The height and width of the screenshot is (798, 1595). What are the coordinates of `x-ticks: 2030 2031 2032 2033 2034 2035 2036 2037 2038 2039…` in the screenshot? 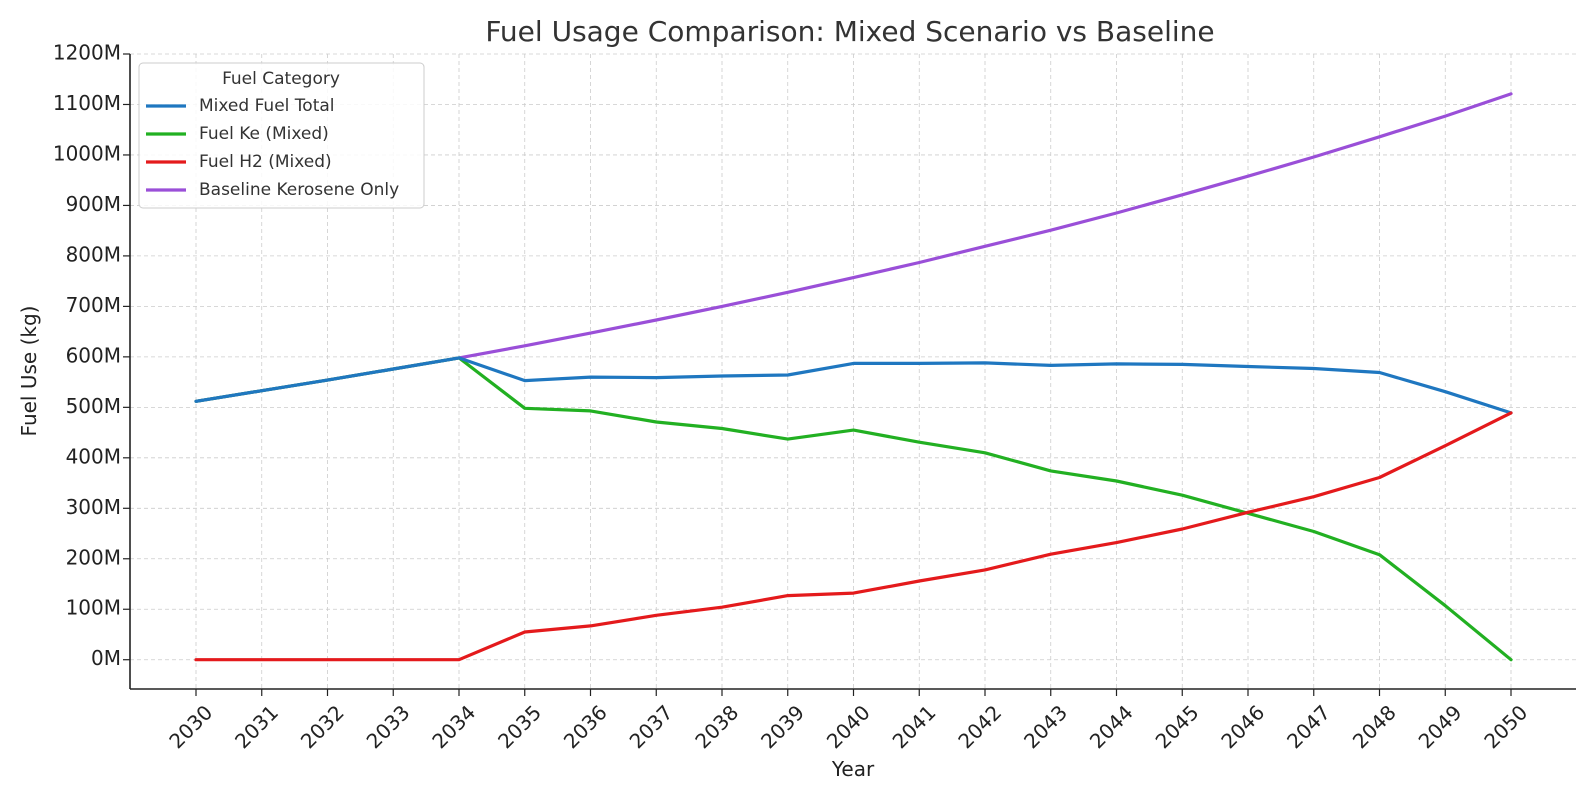 It's located at (848, 721).